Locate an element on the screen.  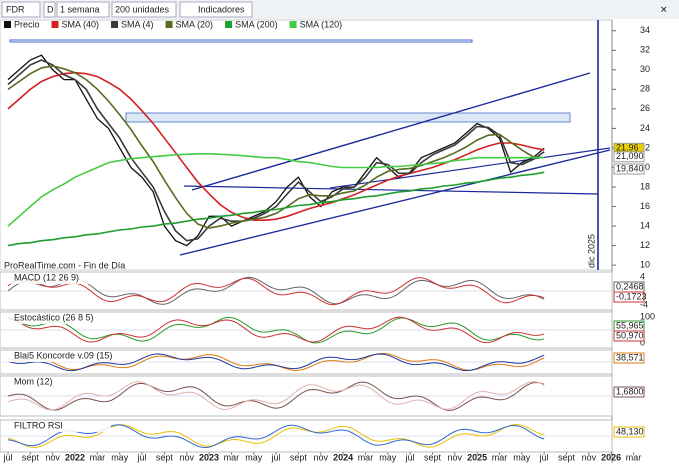
y-tick-label: 32 is located at coordinates (645, 50).